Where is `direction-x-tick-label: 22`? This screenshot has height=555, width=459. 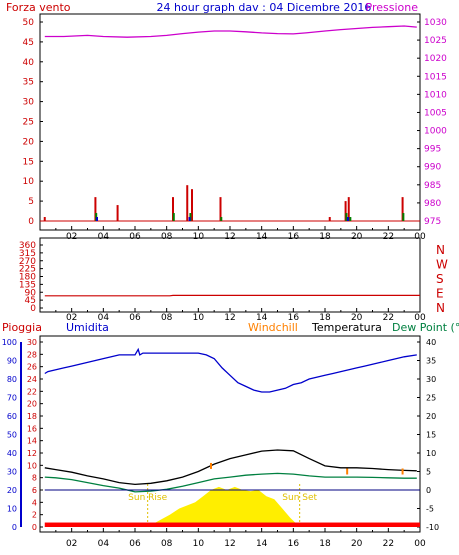
direction-x-tick-label: 22 is located at coordinates (388, 318).